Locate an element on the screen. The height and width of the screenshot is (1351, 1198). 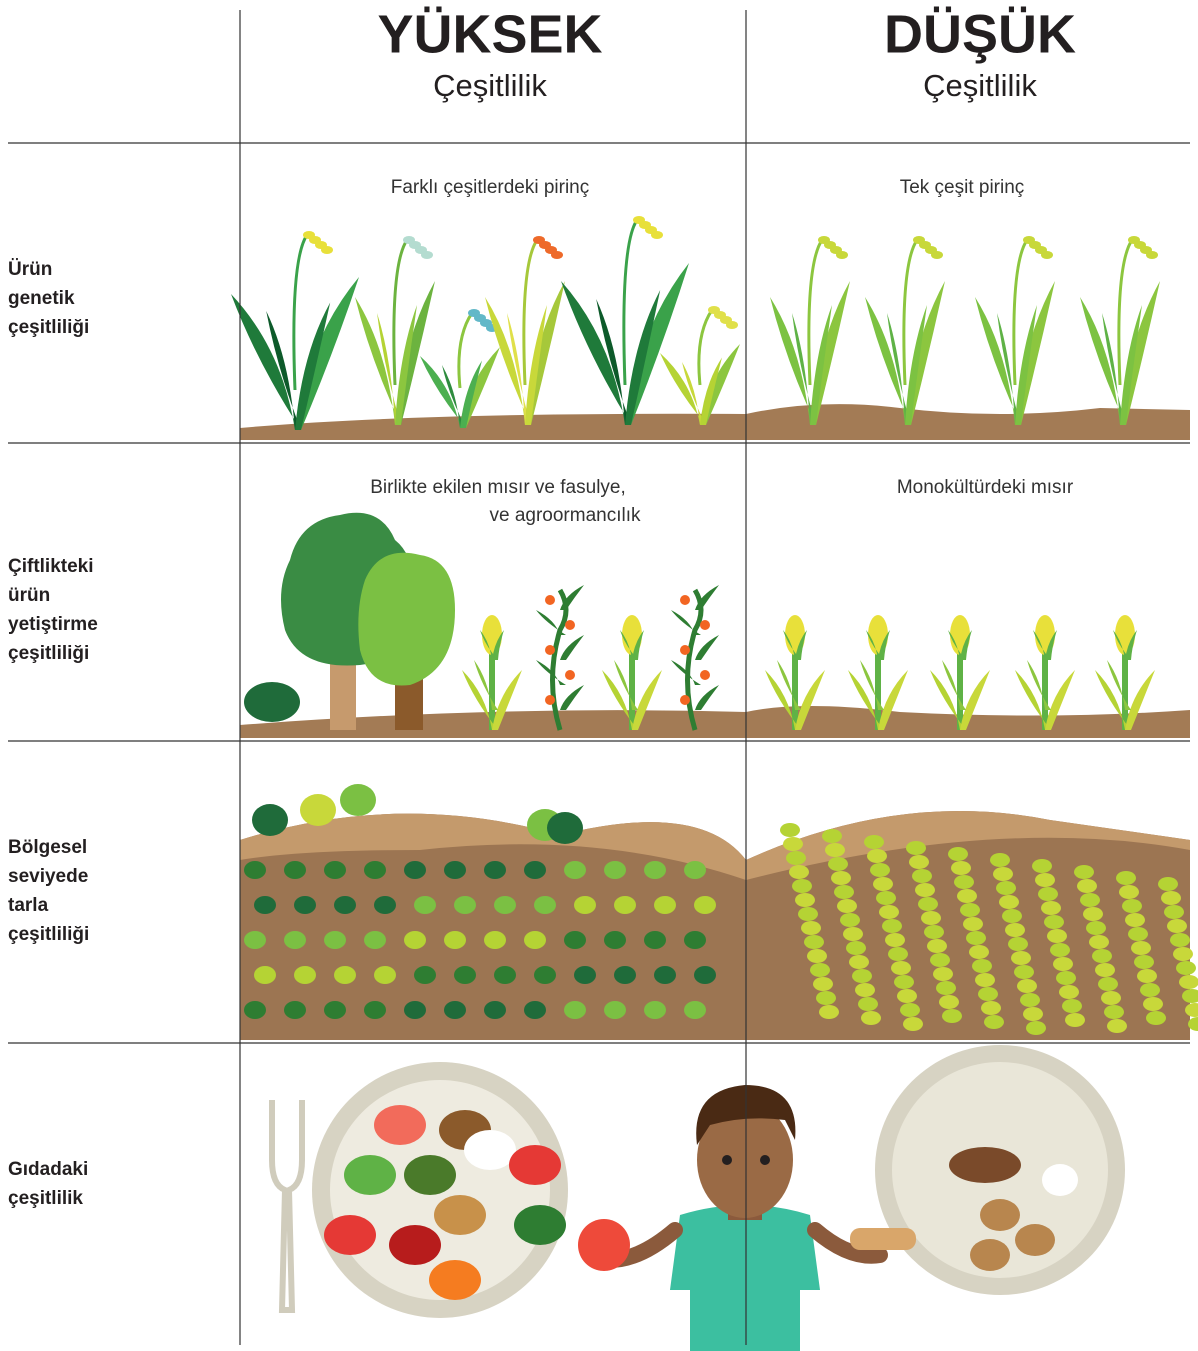
steak is located at coordinates (985, 1165).